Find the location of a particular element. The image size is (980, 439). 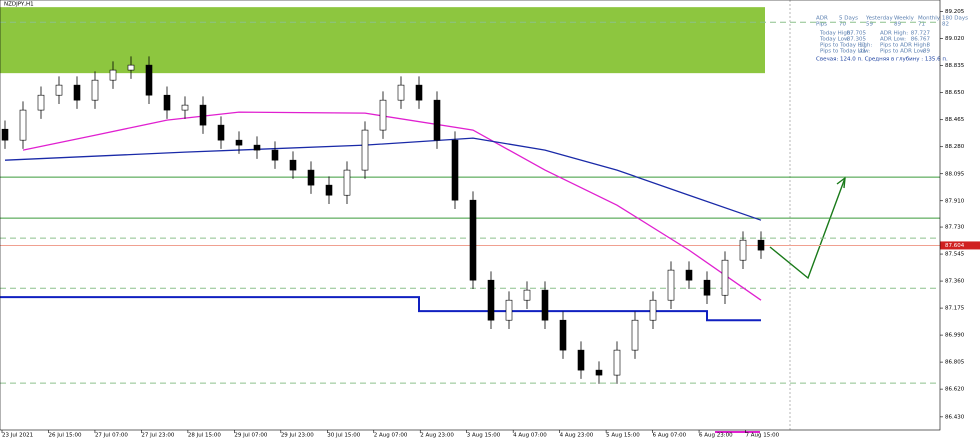

y-tick-label: 86.620 is located at coordinates (955, 390).